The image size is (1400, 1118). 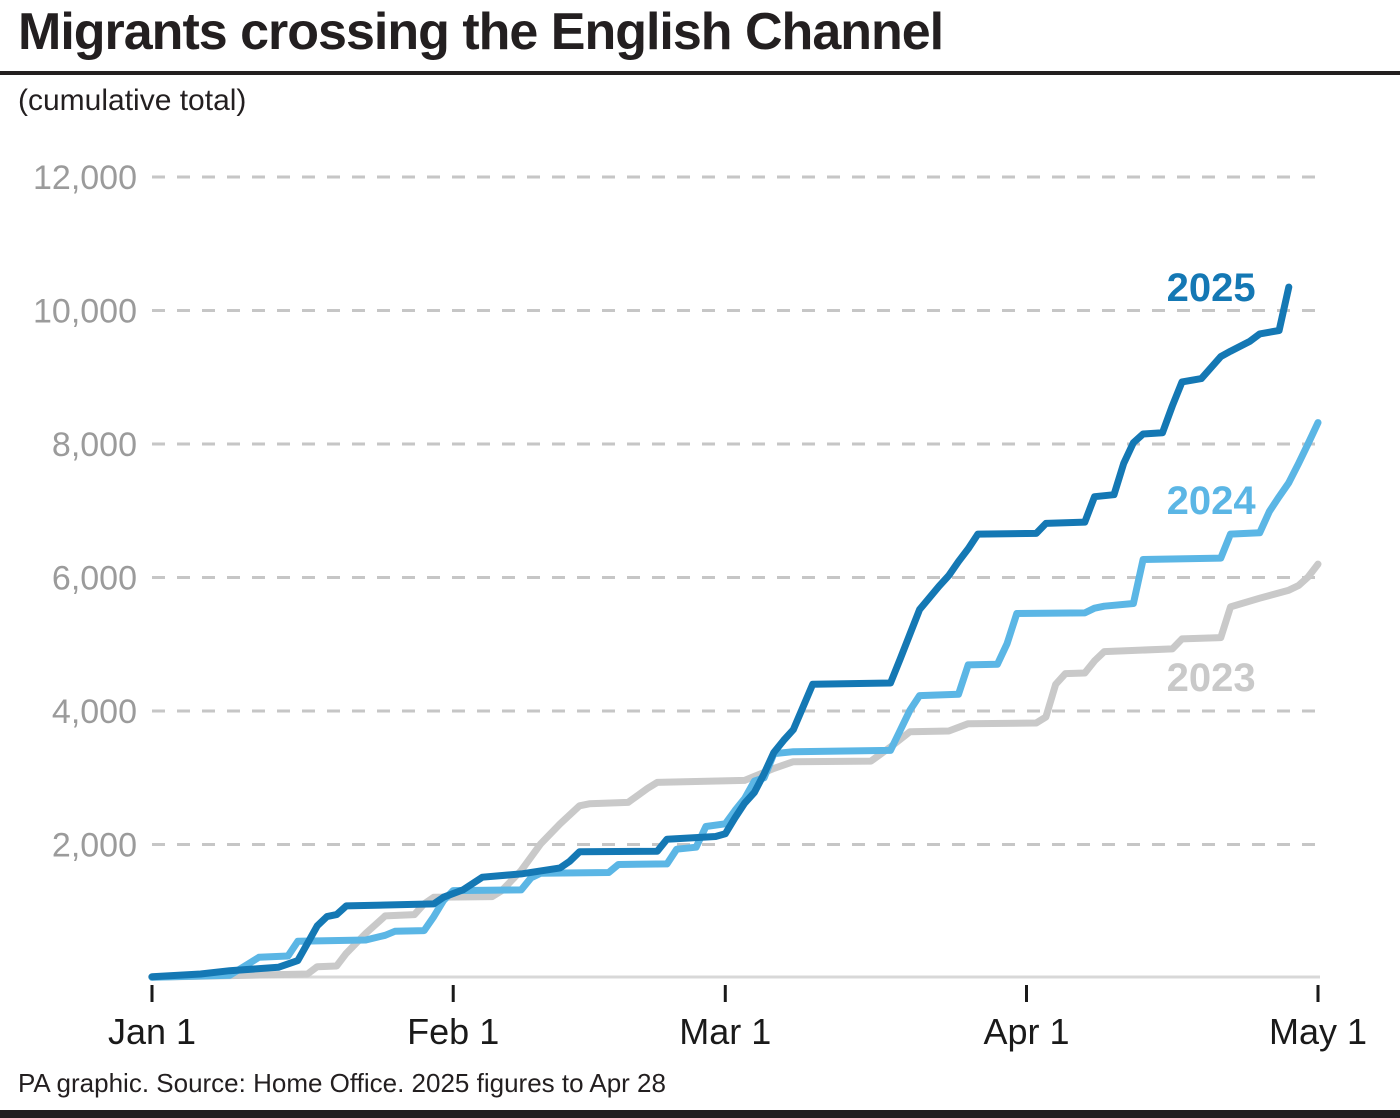 I want to click on y-axis-label-10000: 10,000, so click(x=85, y=312).